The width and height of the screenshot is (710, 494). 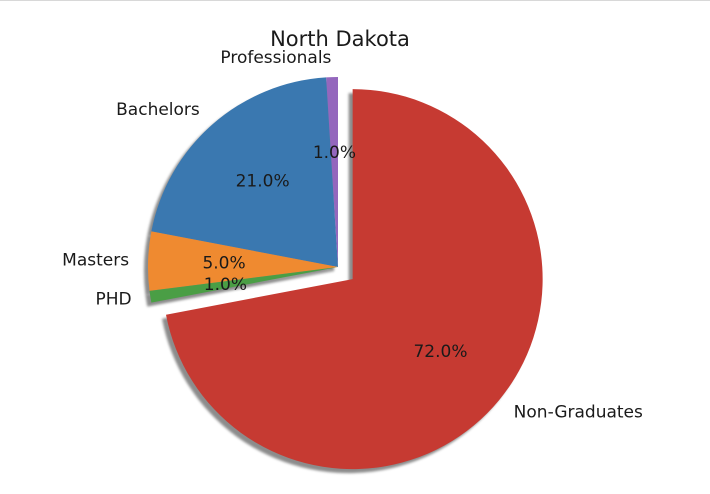 What do you see at coordinates (263, 181) in the screenshot?
I see `slice-percent-bachelors: 21.0%` at bounding box center [263, 181].